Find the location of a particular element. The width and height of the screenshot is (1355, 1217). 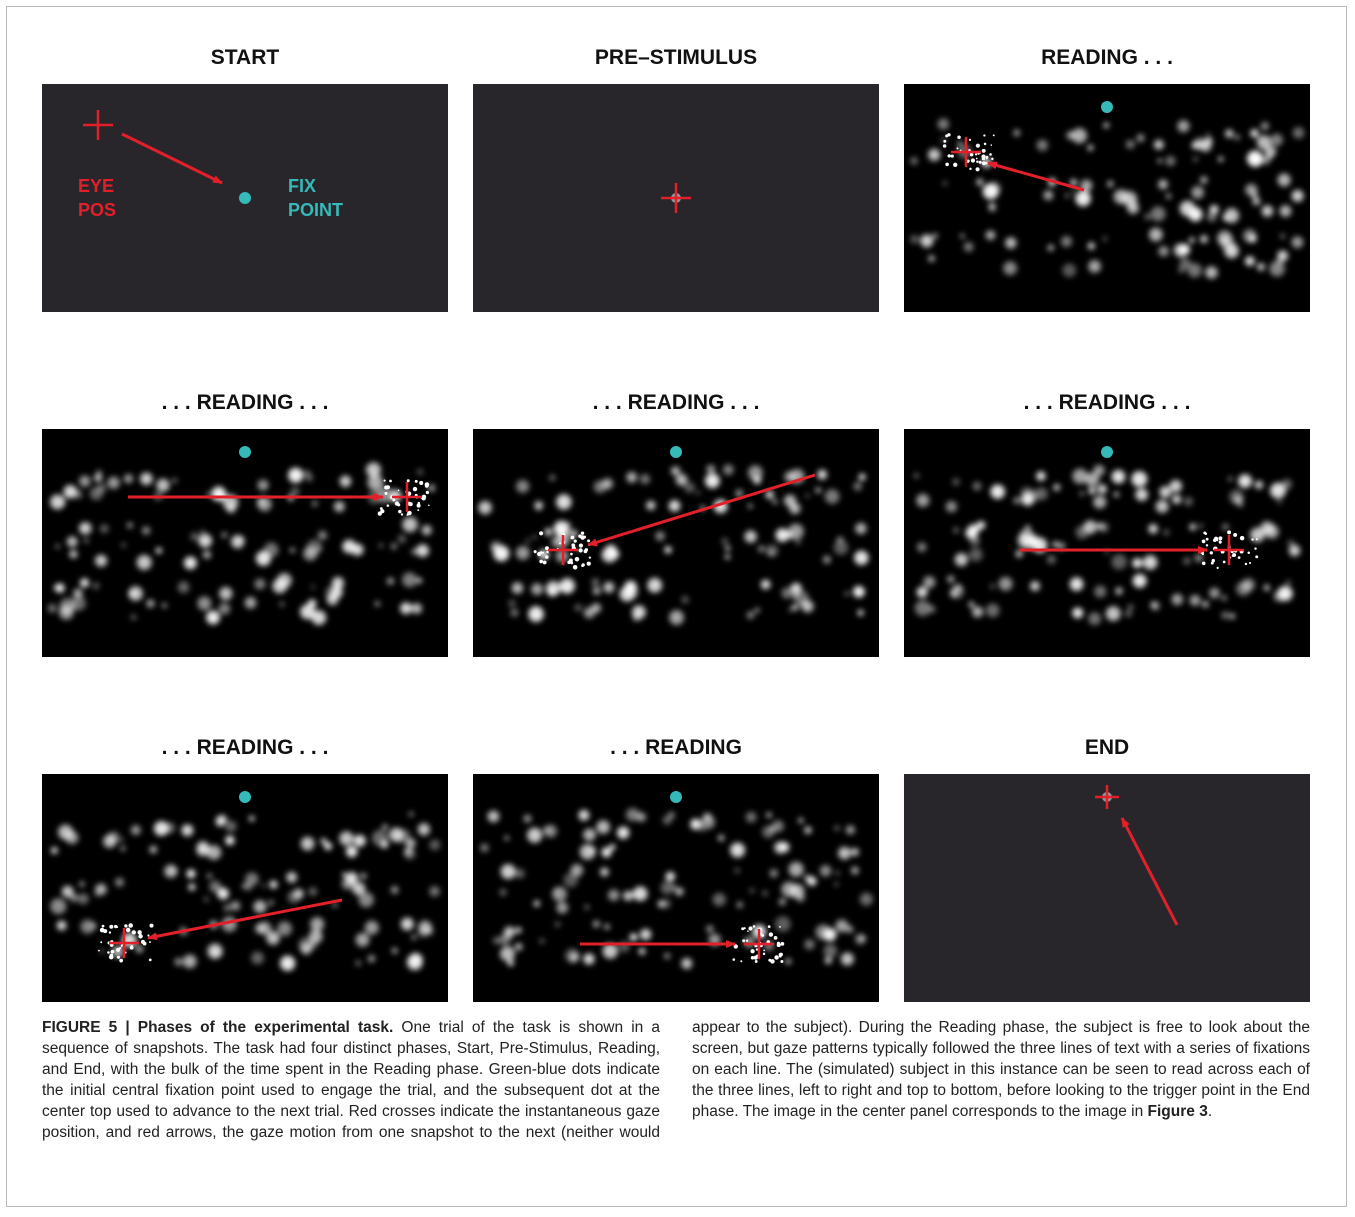

sharp-dots is located at coordinates (125, 943).